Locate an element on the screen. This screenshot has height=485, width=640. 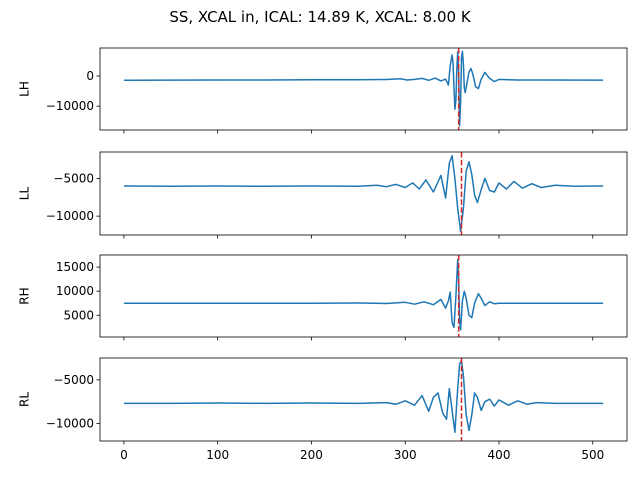
series-line-rl is located at coordinates (363, 396).